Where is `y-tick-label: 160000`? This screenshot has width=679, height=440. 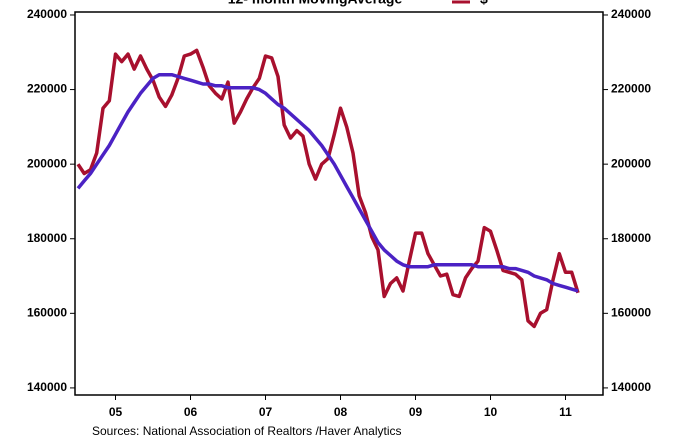 y-tick-label: 160000 is located at coordinates (47, 313).